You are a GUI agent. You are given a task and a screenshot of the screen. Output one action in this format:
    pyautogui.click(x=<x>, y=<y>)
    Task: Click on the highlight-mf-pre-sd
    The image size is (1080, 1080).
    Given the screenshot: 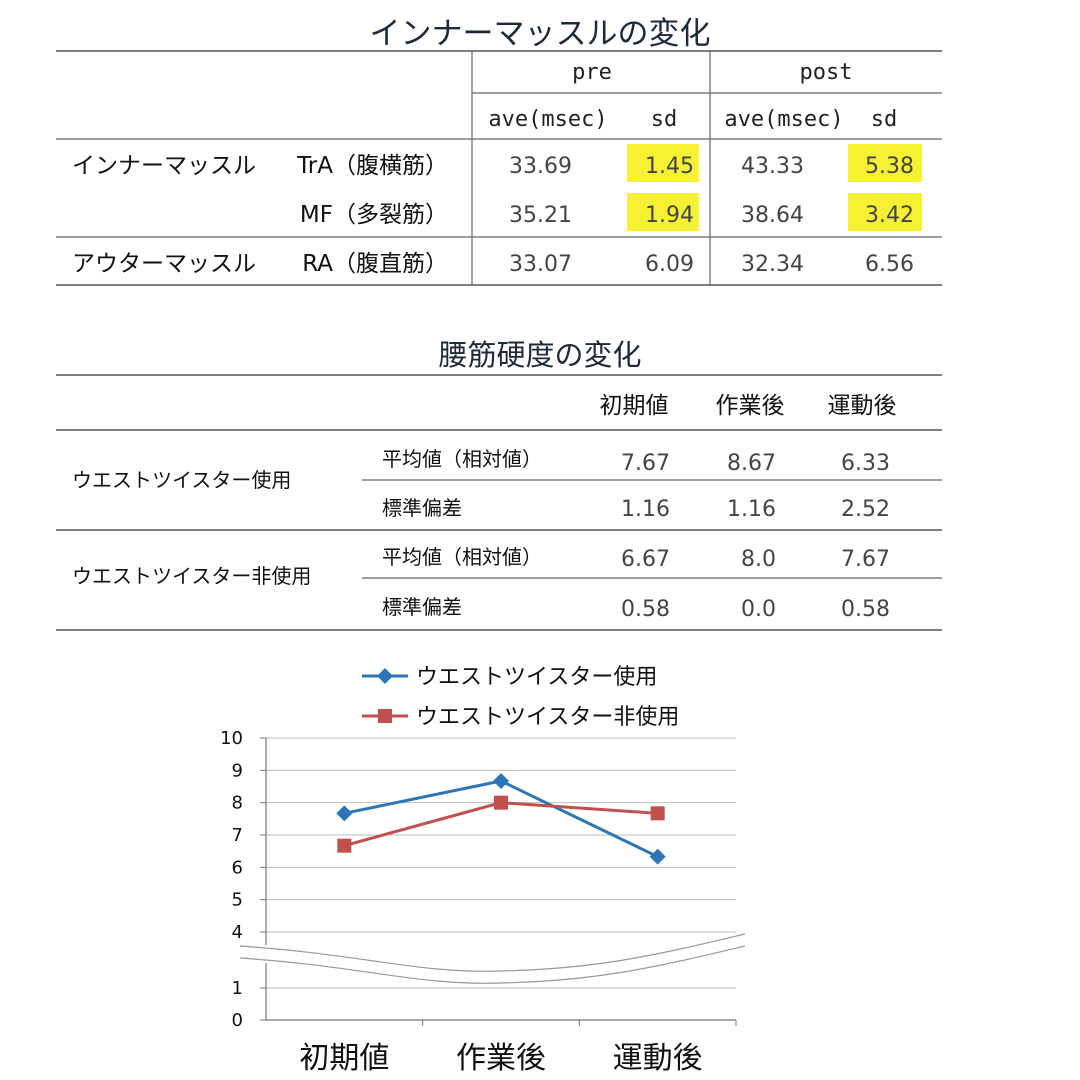 What is the action you would take?
    pyautogui.click(x=663, y=212)
    